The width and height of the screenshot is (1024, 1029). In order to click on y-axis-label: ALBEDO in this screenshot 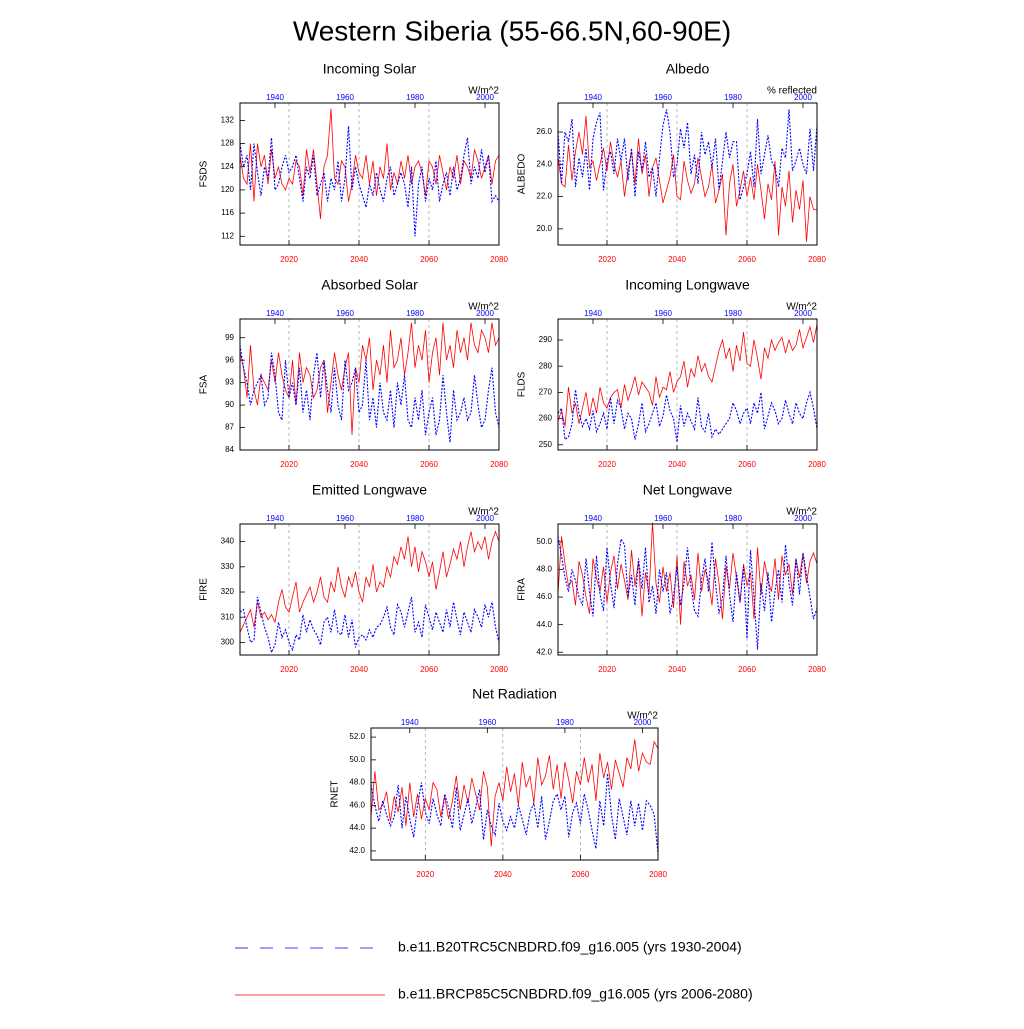, I will do `click(522, 173)`.